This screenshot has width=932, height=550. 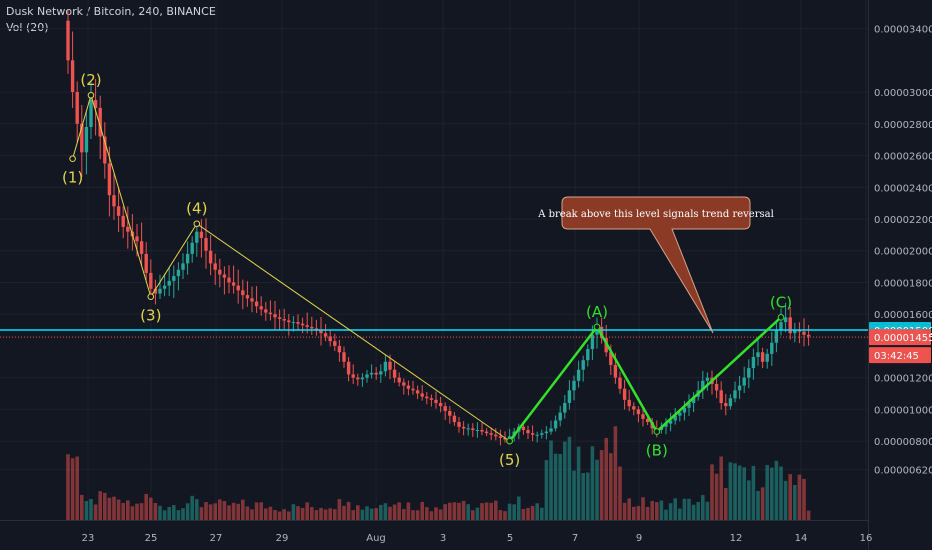 What do you see at coordinates (900, 355) in the screenshot?
I see `bar-countdown-badge-bg` at bounding box center [900, 355].